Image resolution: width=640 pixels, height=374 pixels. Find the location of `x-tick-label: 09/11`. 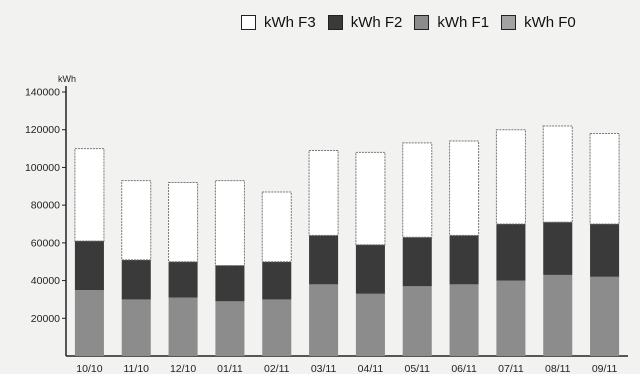

x-tick-label: 09/11 is located at coordinates (605, 368).